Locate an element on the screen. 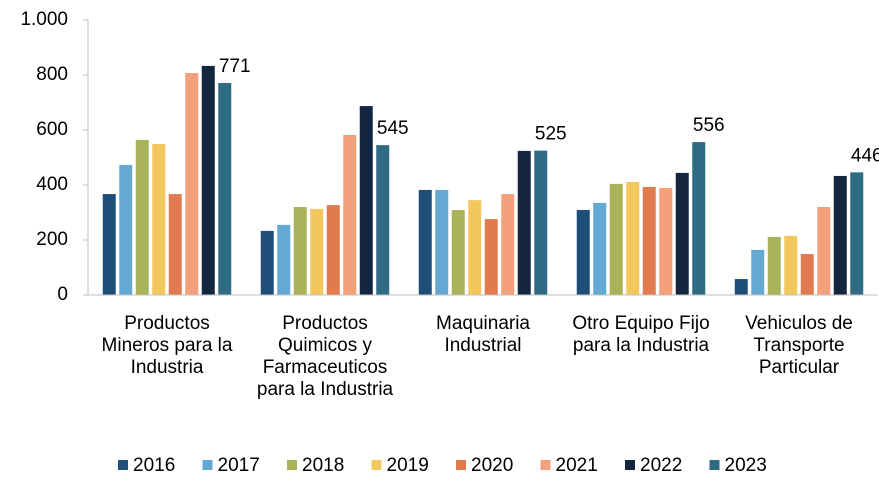  y-tick-label: 400 is located at coordinates (52, 184).